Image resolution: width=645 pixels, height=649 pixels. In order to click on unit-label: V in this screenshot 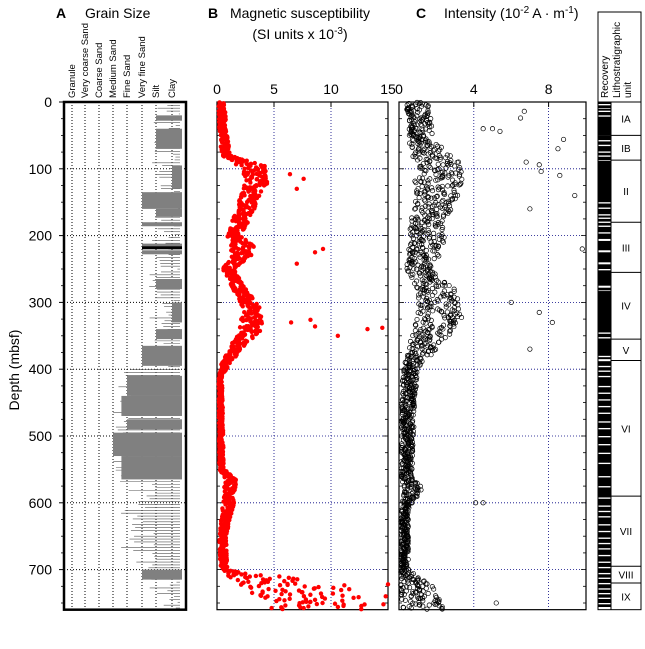, I will do `click(626, 351)`.